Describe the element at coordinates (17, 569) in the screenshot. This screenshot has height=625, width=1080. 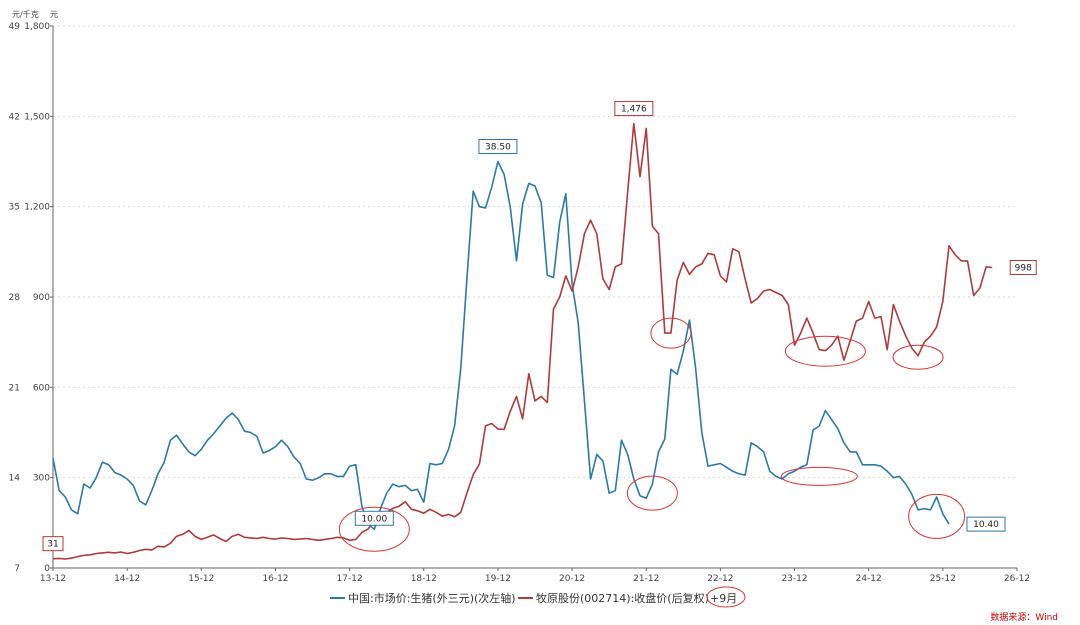
I see `y-outer-tick-label: 7` at that location.